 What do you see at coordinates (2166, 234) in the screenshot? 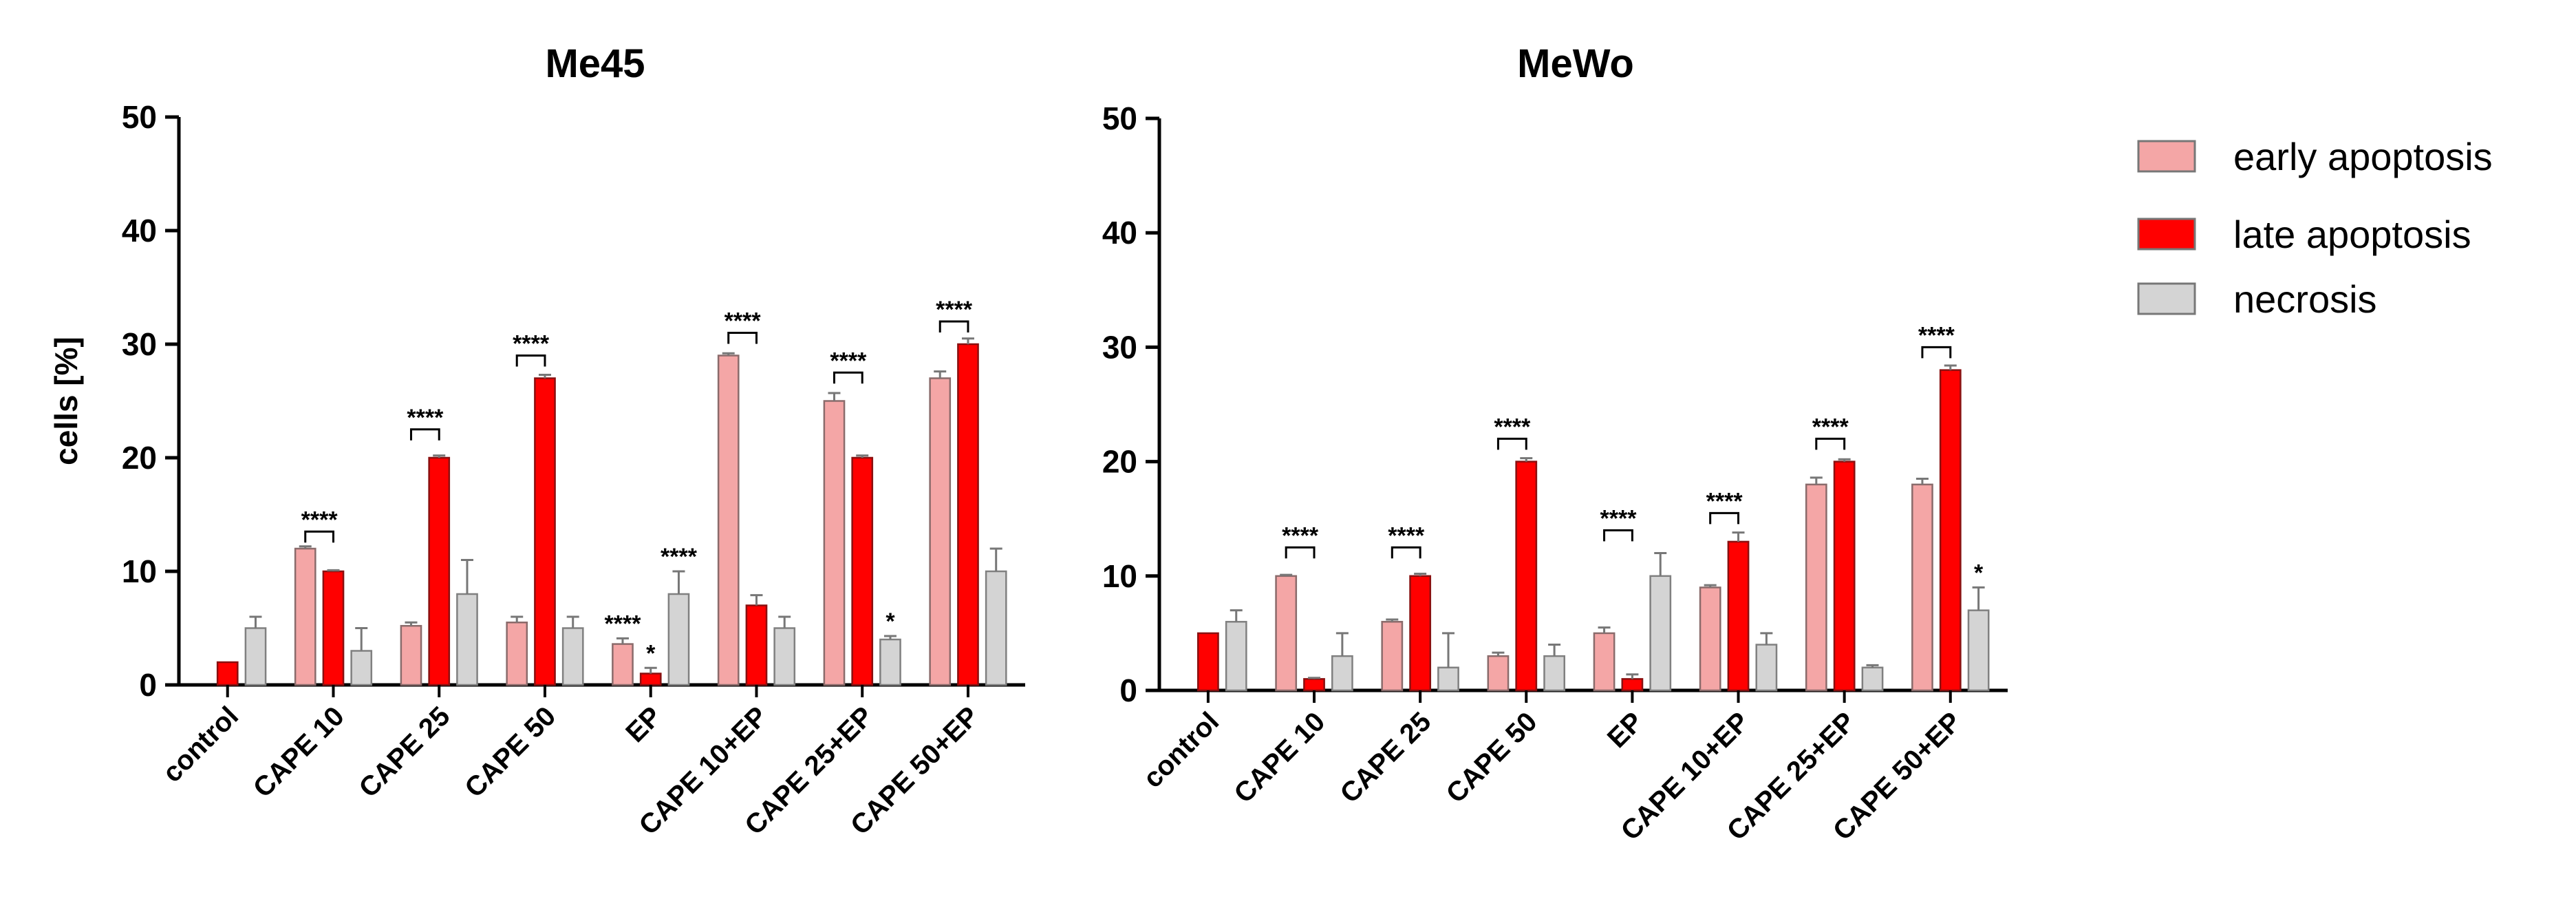
I see `legend-swatch-late-apoptosis` at bounding box center [2166, 234].